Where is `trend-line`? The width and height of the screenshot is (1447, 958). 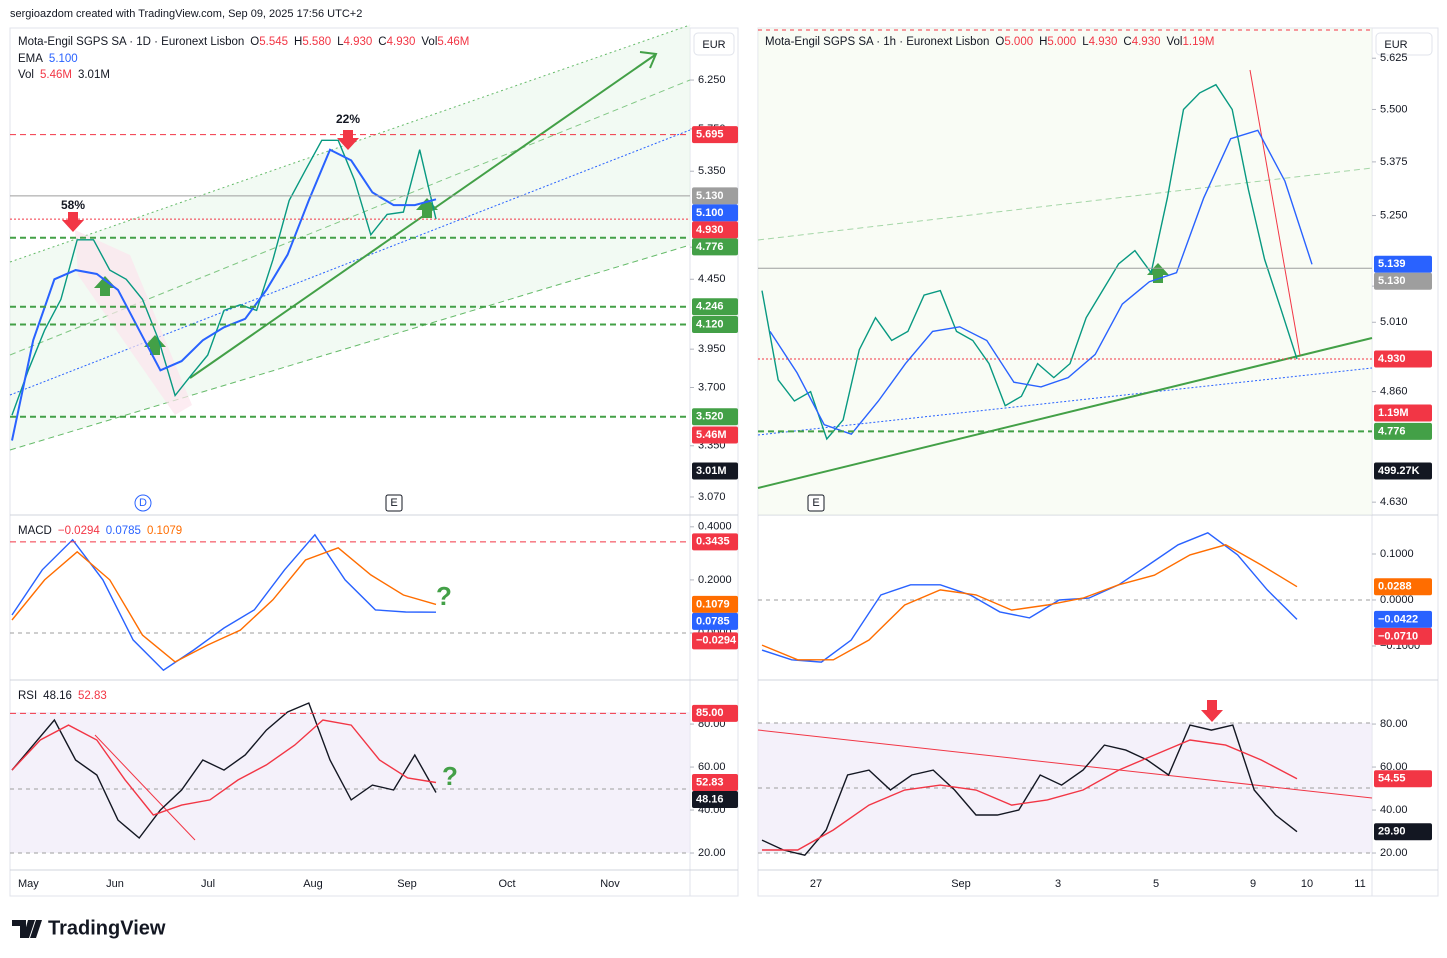
trend-line is located at coordinates (1065, 413).